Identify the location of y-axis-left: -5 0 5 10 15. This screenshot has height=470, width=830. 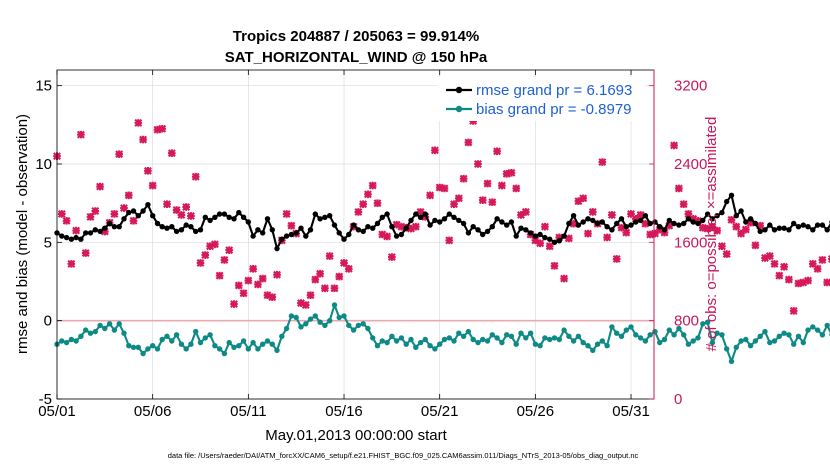
(48, 243).